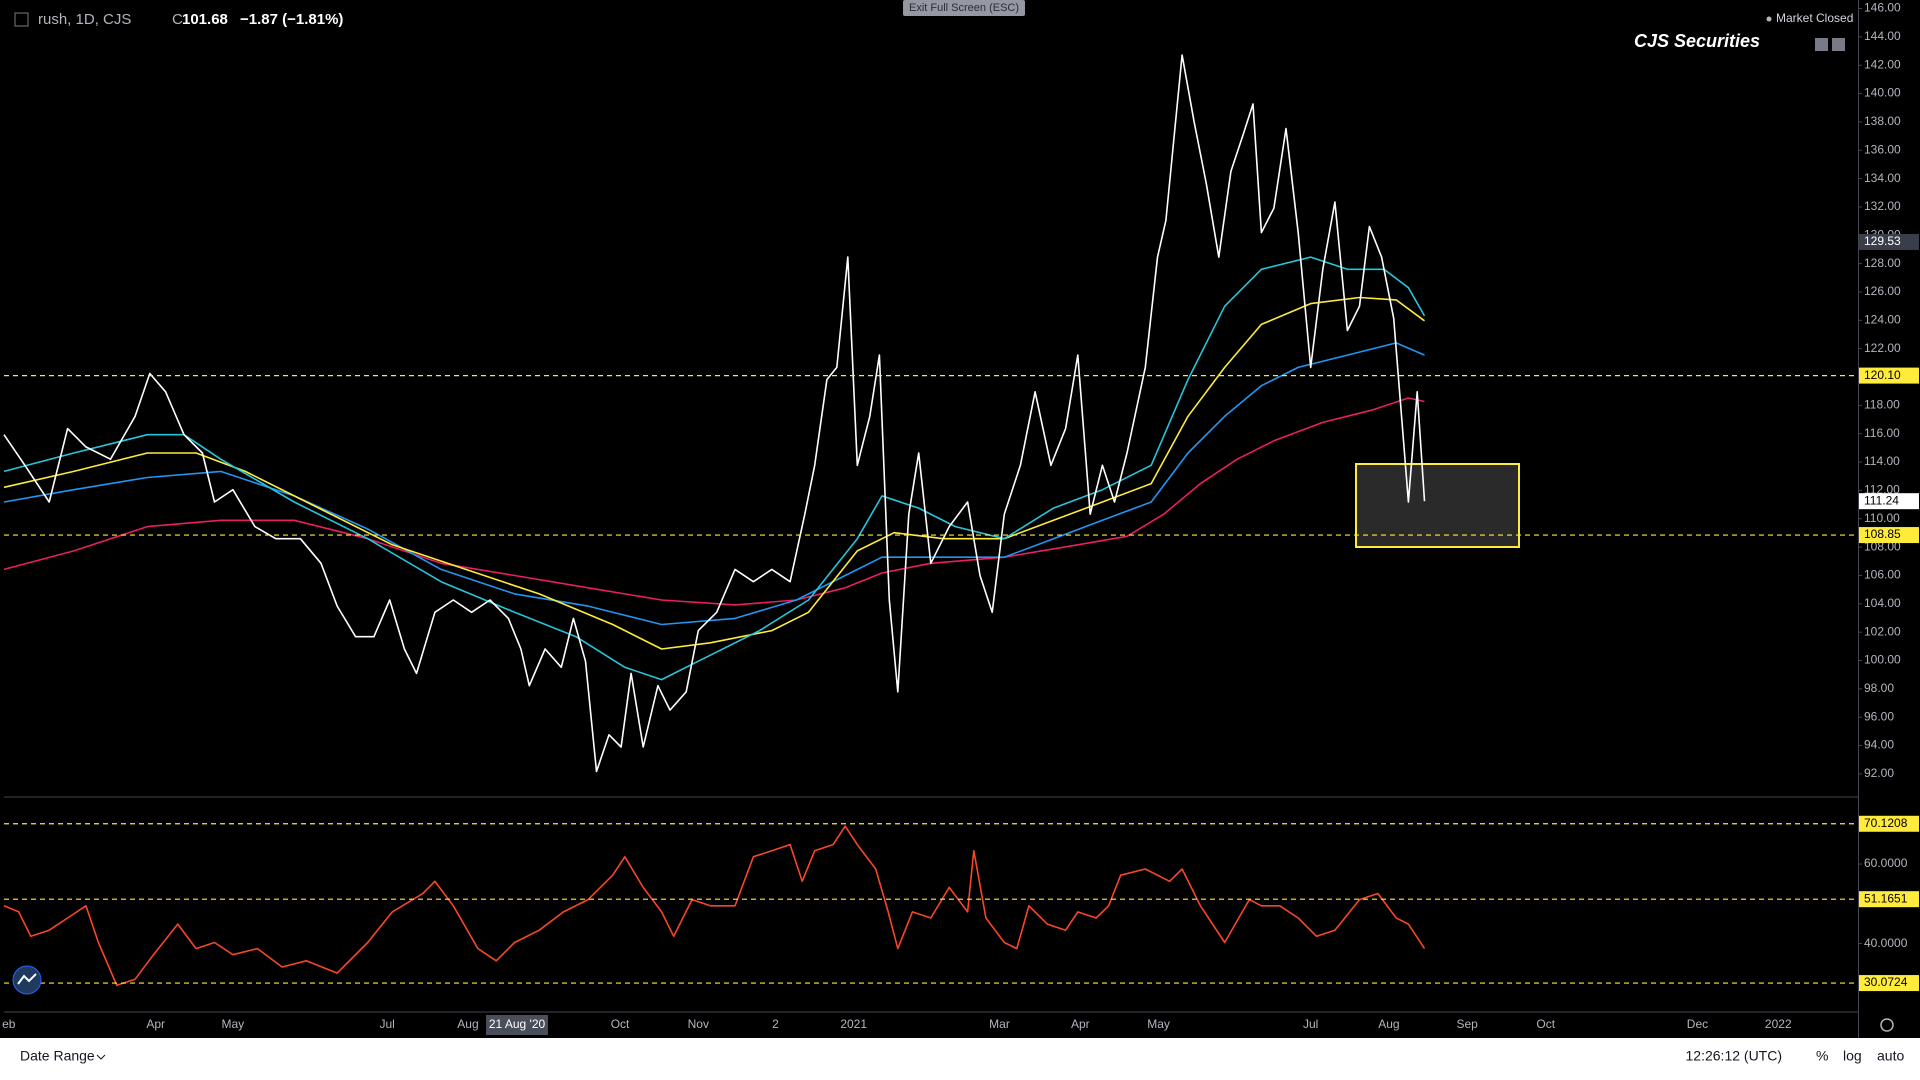 This screenshot has height=1080, width=1920. Describe the element at coordinates (1882, 348) in the screenshot. I see `y-tick-label: 122.00` at that location.